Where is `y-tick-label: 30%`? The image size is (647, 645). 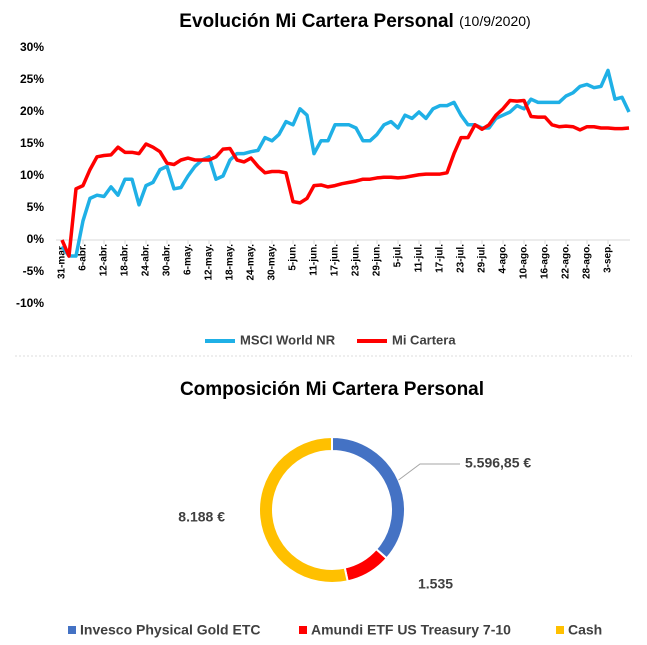 y-tick-label: 30% is located at coordinates (32, 47).